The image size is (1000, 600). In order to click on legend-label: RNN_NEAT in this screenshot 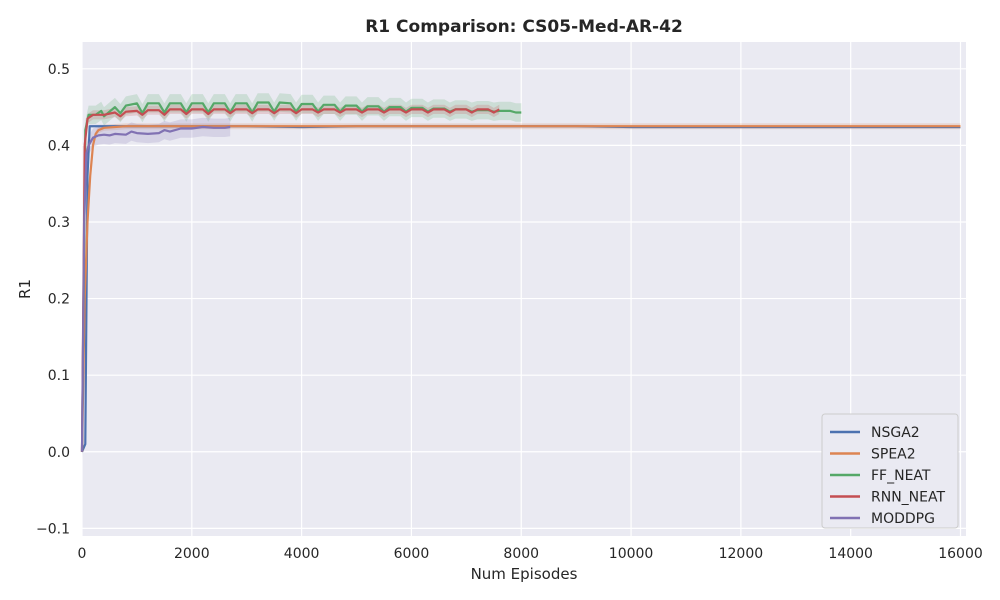, I will do `click(908, 498)`.